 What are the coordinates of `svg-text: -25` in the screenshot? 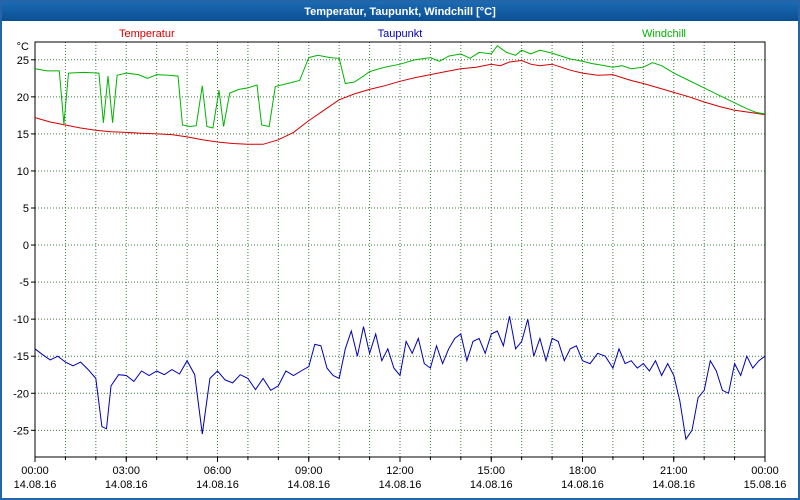 It's located at (21, 431).